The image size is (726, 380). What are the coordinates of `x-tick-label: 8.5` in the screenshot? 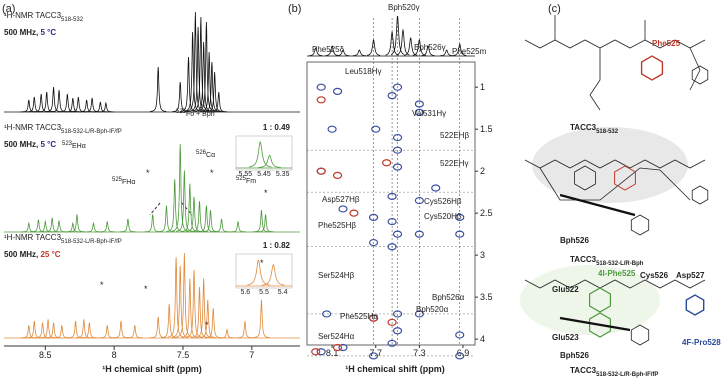 It's located at (45, 355).